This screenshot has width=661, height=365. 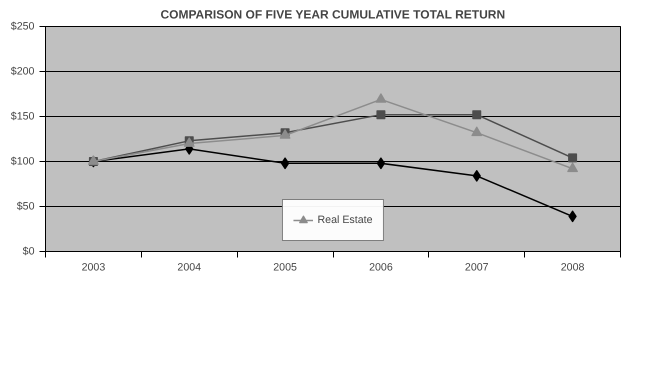 I want to click on x-tick-label: 2007, so click(x=476, y=268).